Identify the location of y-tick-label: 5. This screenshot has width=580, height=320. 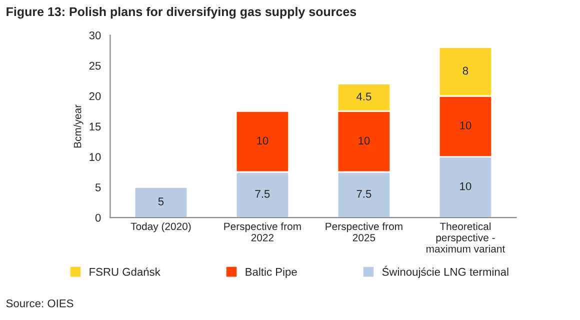
(98, 188).